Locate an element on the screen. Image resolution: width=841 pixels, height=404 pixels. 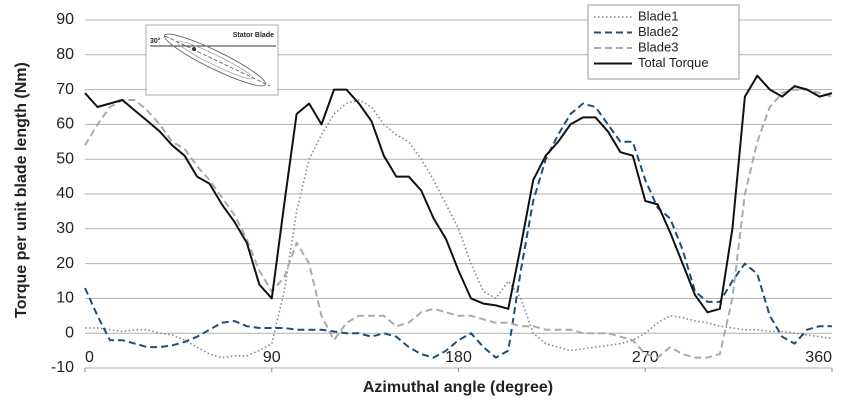
y-tick-label: 80 is located at coordinates (65, 54).